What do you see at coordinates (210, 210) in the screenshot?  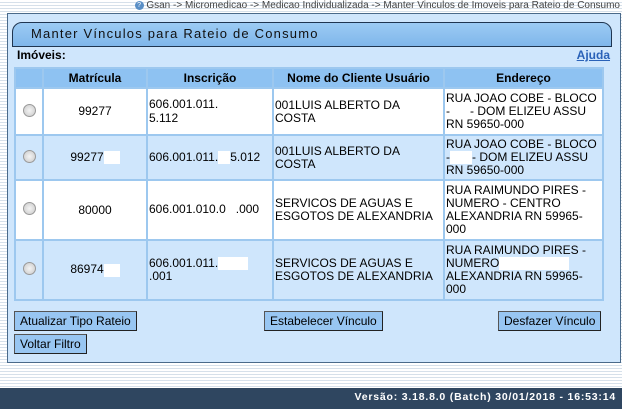 I see `inscricao-cell: 606.001.010.0.000` at bounding box center [210, 210].